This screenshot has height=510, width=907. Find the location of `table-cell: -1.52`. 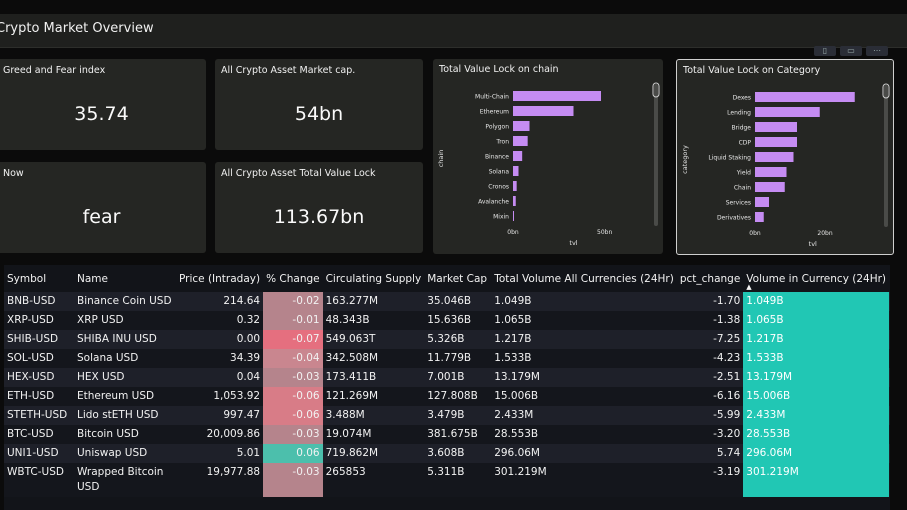

table-cell: -1.52 is located at coordinates (889, 358).